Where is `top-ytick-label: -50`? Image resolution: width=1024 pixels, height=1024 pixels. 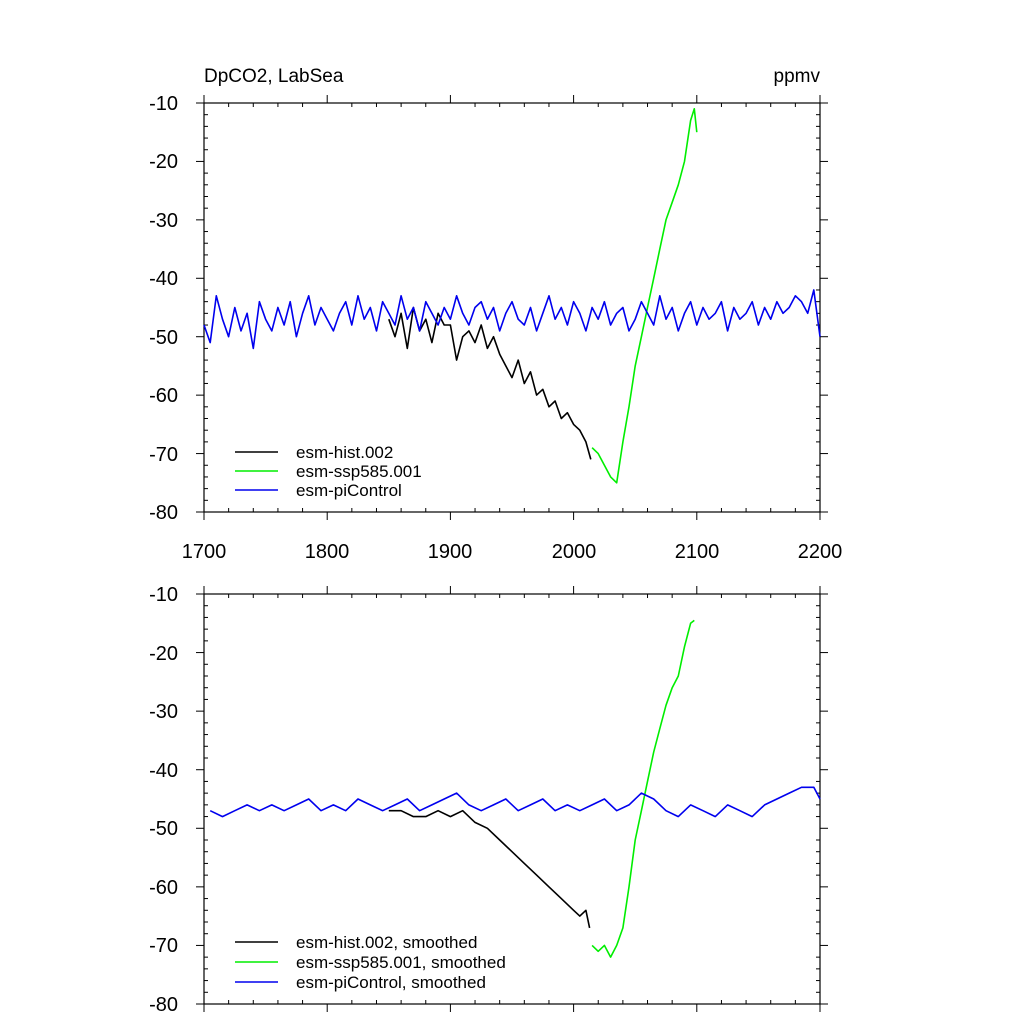
top-ytick-label: -50 is located at coordinates (163, 338).